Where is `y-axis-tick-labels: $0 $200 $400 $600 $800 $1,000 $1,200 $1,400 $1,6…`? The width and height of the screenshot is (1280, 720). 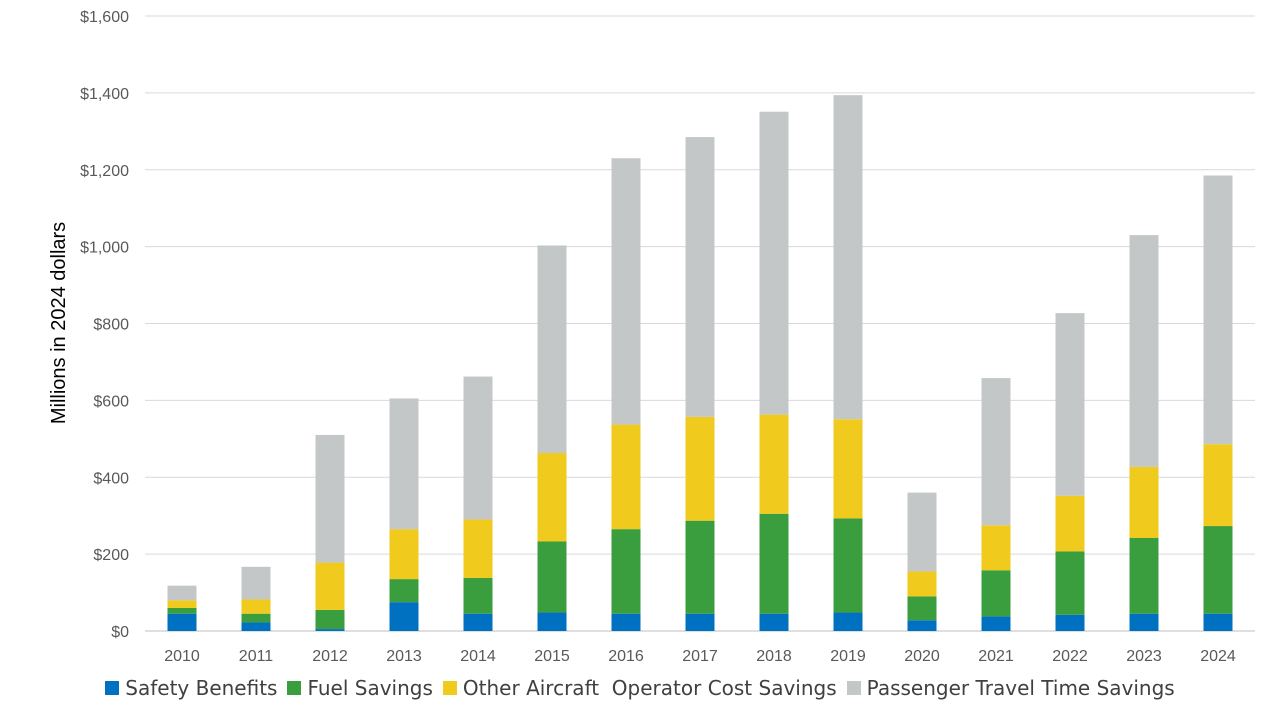
y-axis-tick-labels: $0 $200 $400 $600 $800 $1,000 $1,200 $1,400 $1,6… is located at coordinates (104, 325).